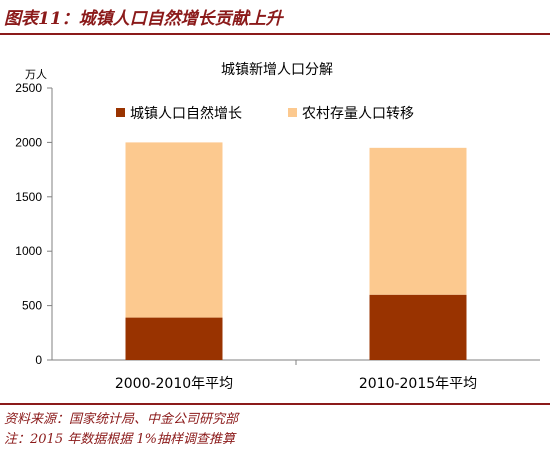  I want to click on source-note: 资料来源：国家统计局、中金公司研究部, so click(121, 419).